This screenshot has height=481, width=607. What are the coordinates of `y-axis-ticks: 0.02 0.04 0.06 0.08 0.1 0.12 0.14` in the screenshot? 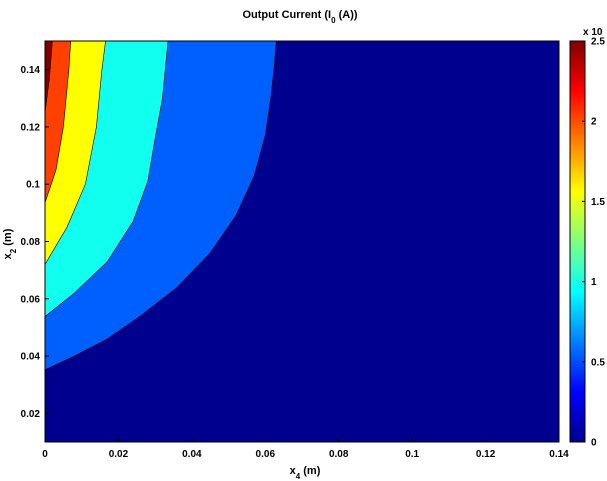 It's located at (35, 242).